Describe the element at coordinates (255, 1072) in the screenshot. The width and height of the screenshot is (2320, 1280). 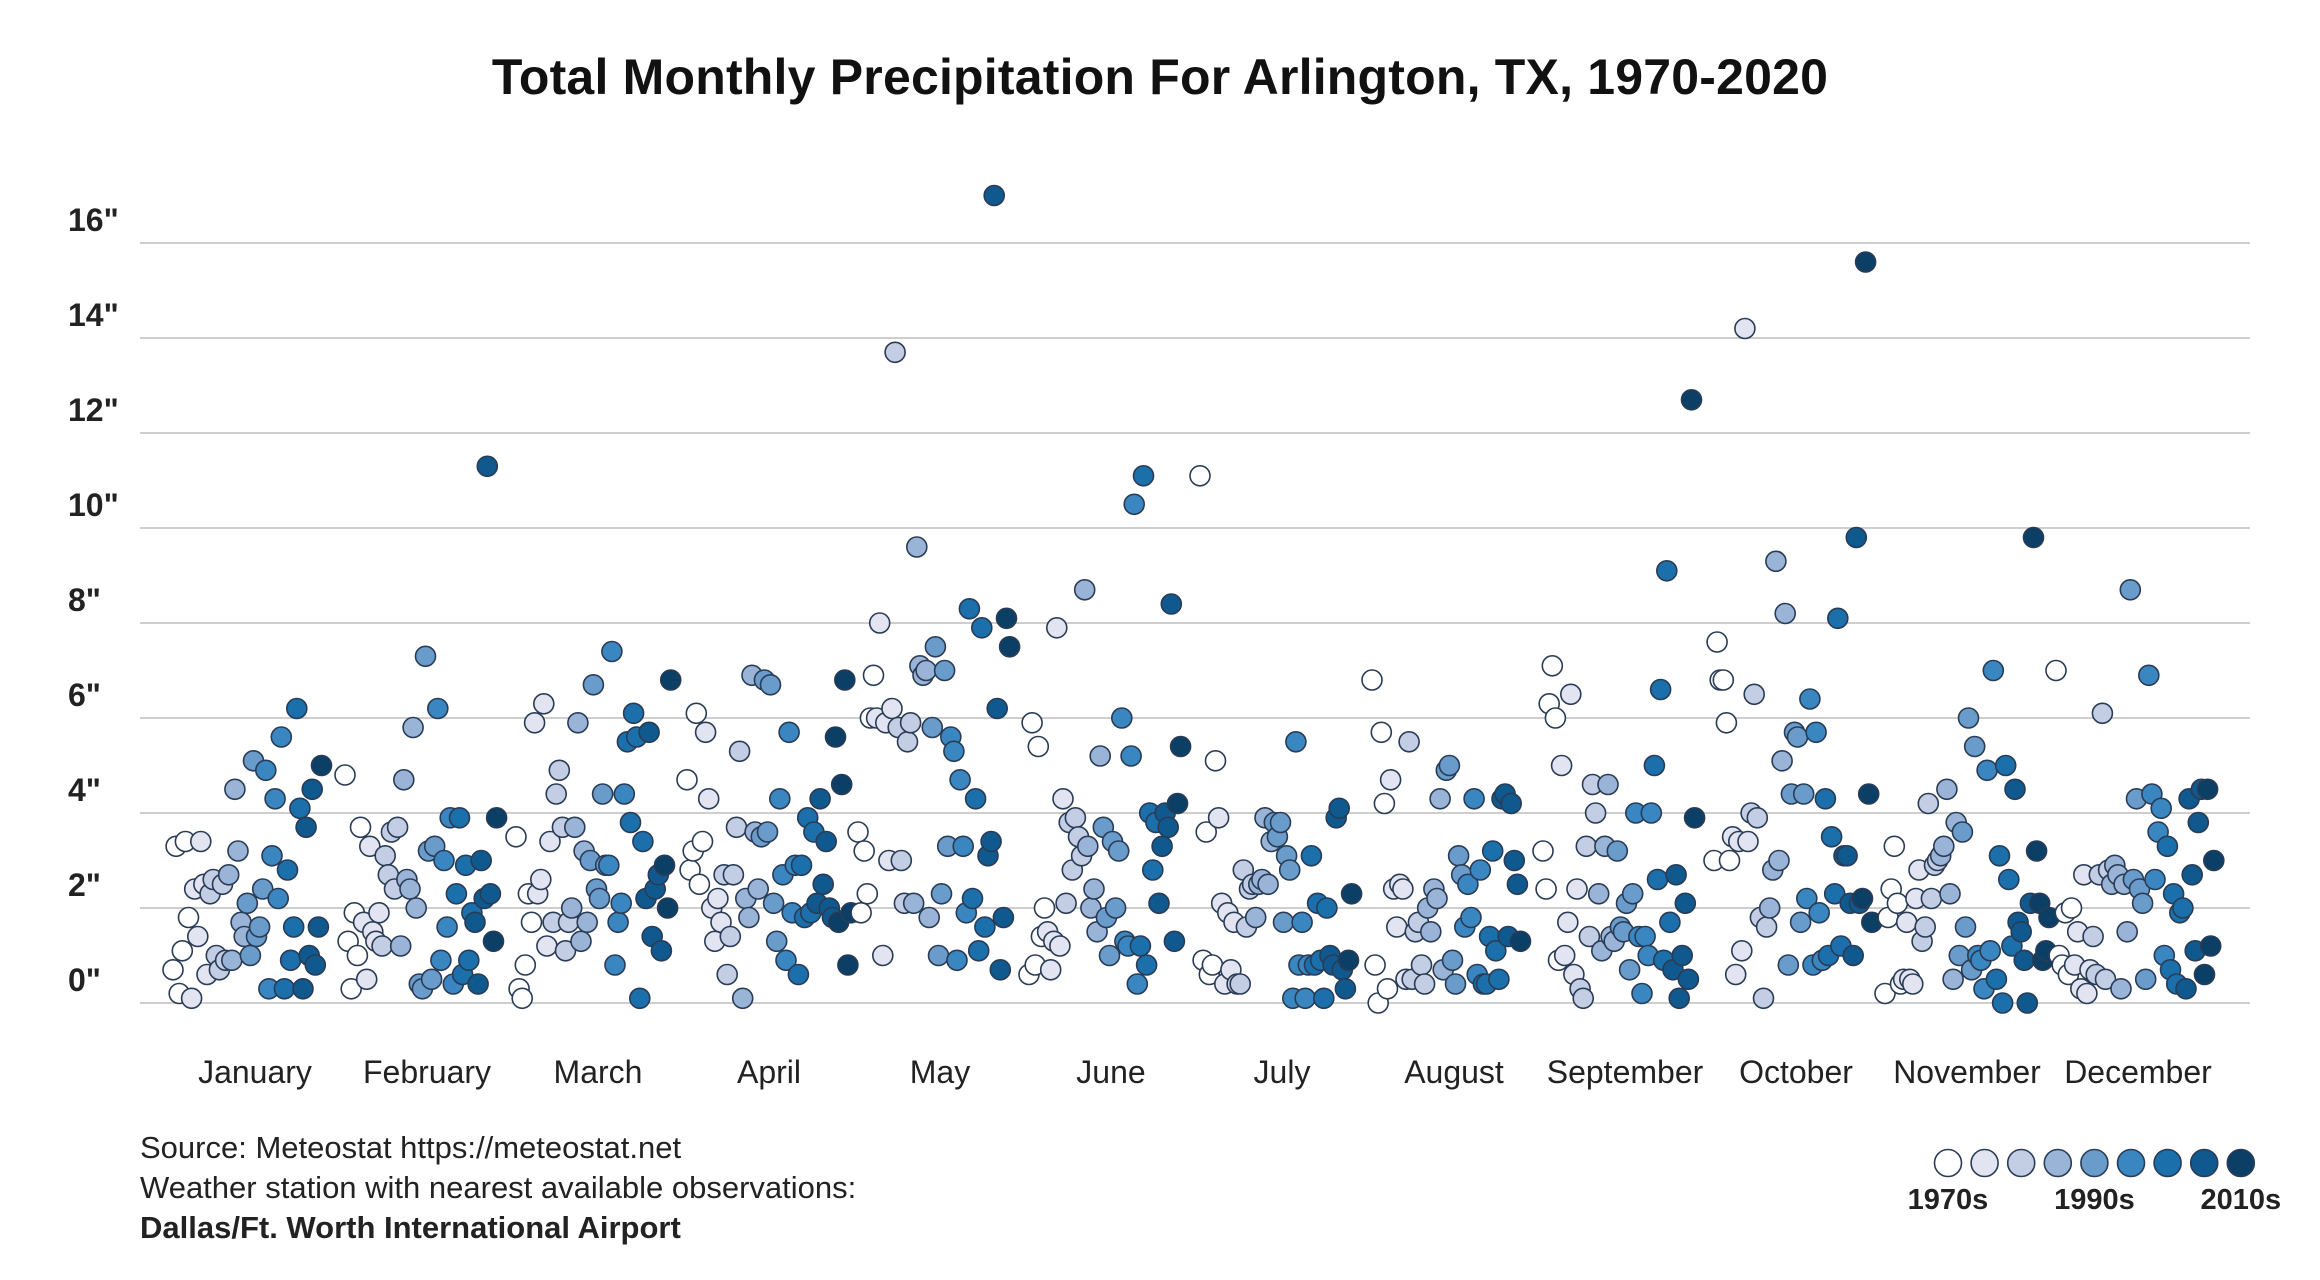
I see `x-tick-label: January` at that location.